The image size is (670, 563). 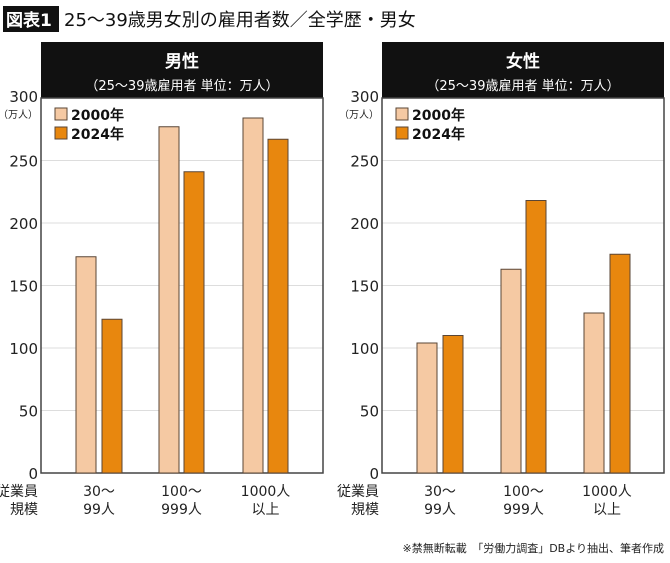 What do you see at coordinates (240, 20) in the screenshot?
I see `figure-title: 25〜39歳男女別の雇用者数／全学歴・男女` at bounding box center [240, 20].